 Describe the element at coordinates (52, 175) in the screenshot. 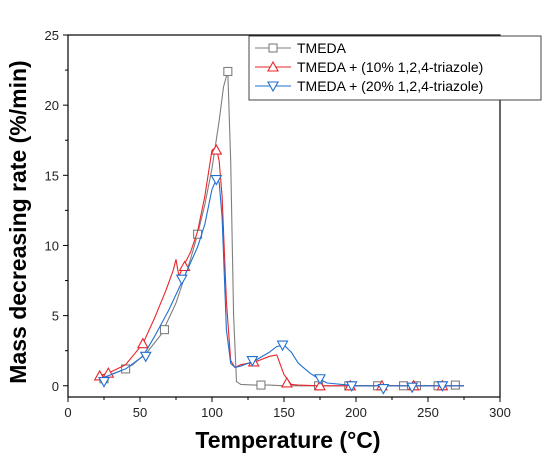

I see `y-tick-label: 15` at that location.